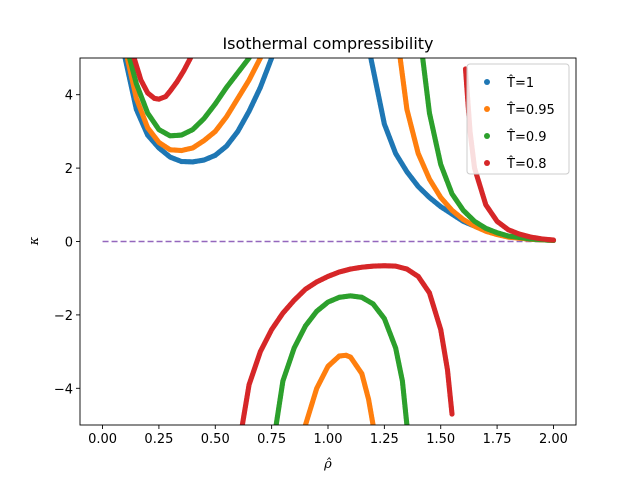 The height and width of the screenshot is (478, 640). I want to click on x-tick-label: 0.00, so click(102, 439).